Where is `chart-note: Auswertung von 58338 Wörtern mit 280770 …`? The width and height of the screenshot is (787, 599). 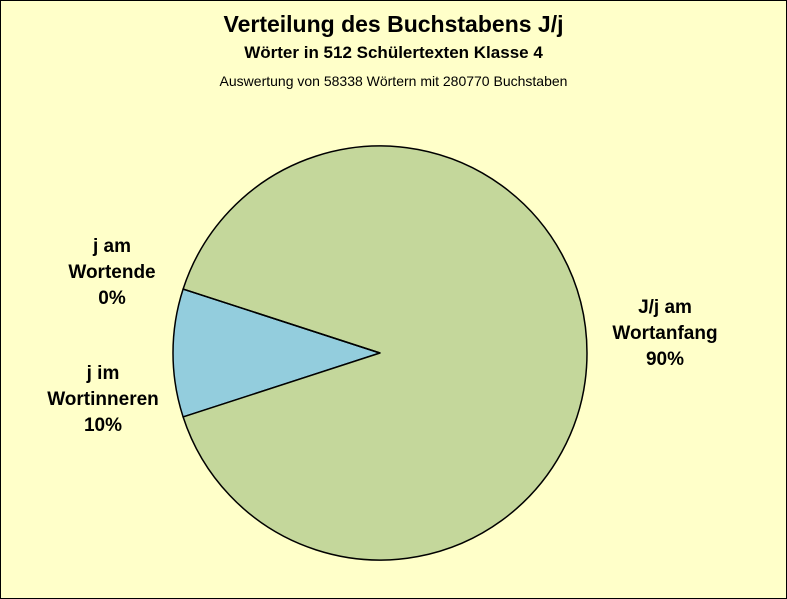 chart-note: Auswertung von 58338 Wörtern mit 280770 … is located at coordinates (393, 81).